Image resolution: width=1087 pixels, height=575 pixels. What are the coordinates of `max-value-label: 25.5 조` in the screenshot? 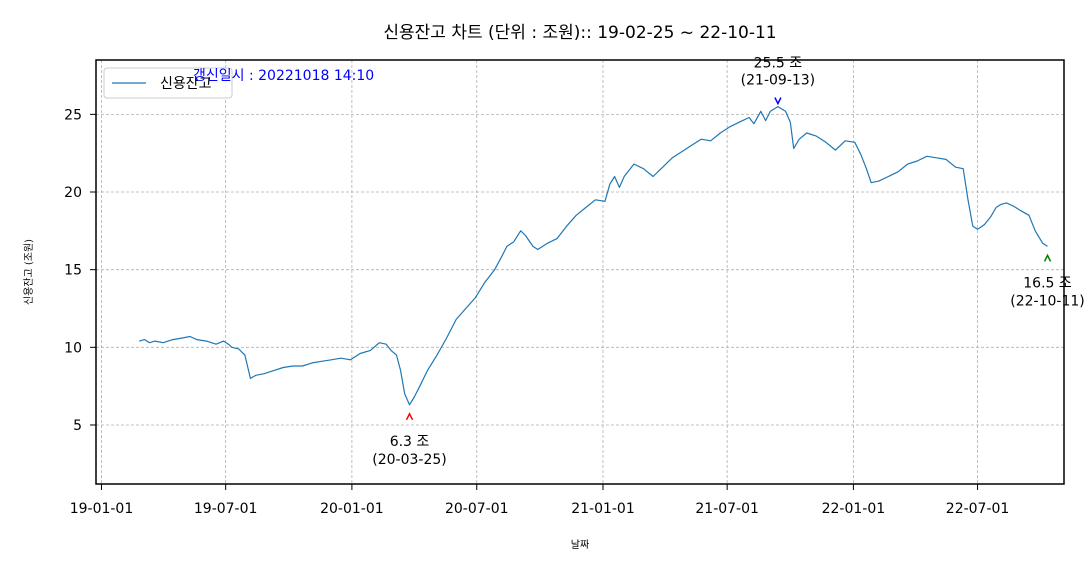 It's located at (778, 64).